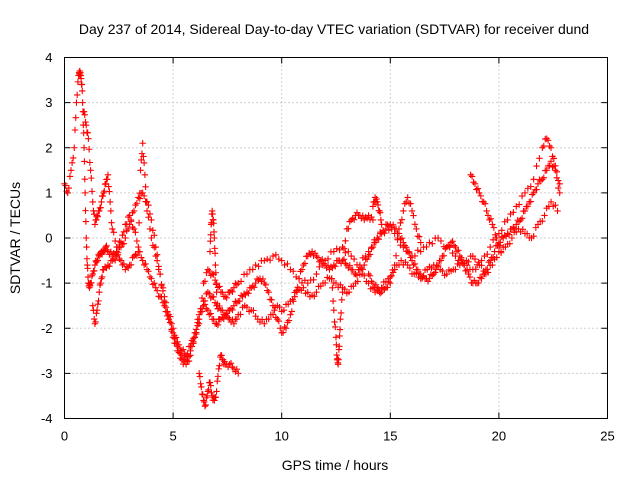  Describe the element at coordinates (48, 147) in the screenshot. I see `y-tick-label: 2` at that location.